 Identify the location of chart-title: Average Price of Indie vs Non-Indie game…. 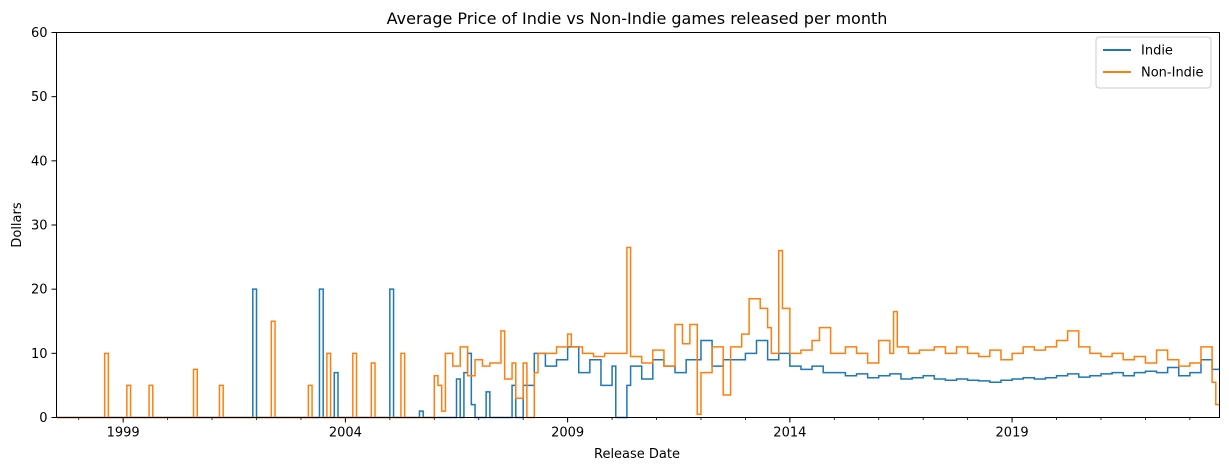
(637, 18).